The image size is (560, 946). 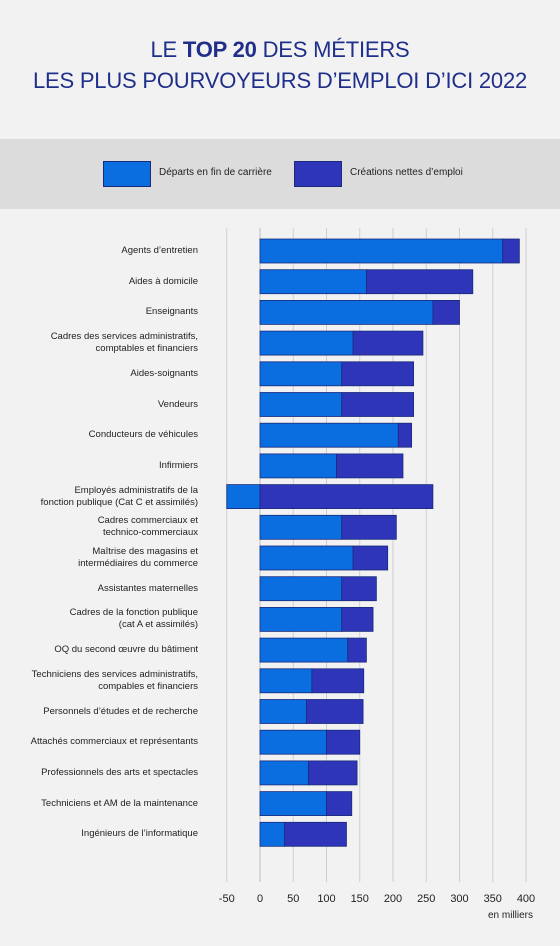 What do you see at coordinates (360, 899) in the screenshot?
I see `x-tick-label: 150` at bounding box center [360, 899].